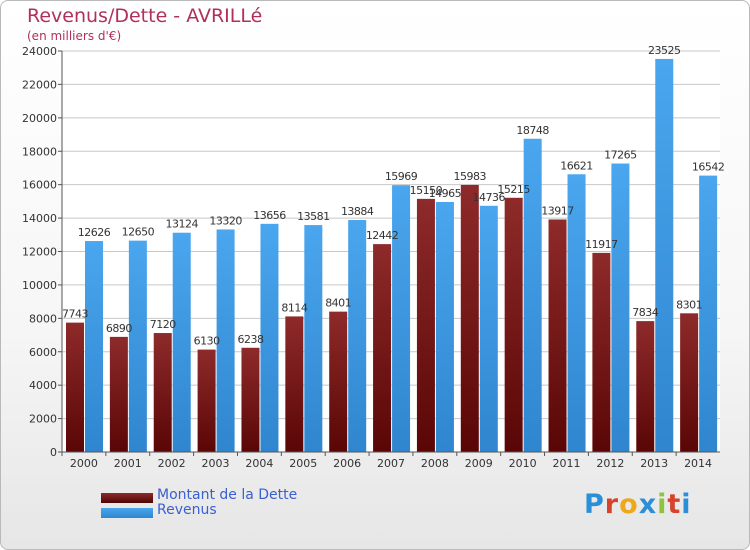 The height and width of the screenshot is (550, 750). What do you see at coordinates (444, 326) in the screenshot?
I see `bar-revenus-2008` at bounding box center [444, 326].